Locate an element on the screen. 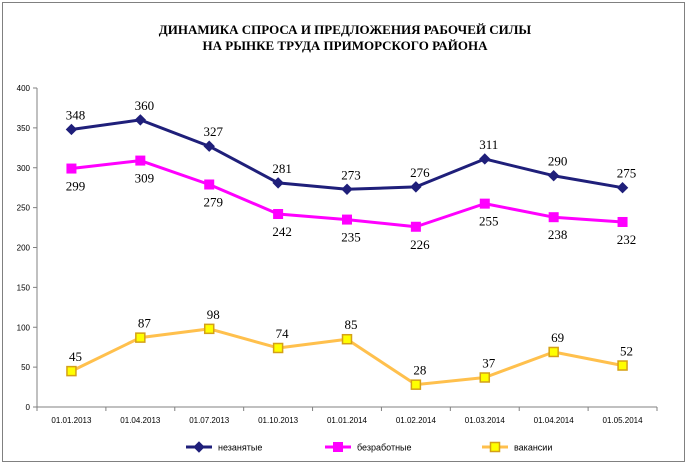 The image size is (689, 466). y-tick-label: 350 is located at coordinates (24, 128).